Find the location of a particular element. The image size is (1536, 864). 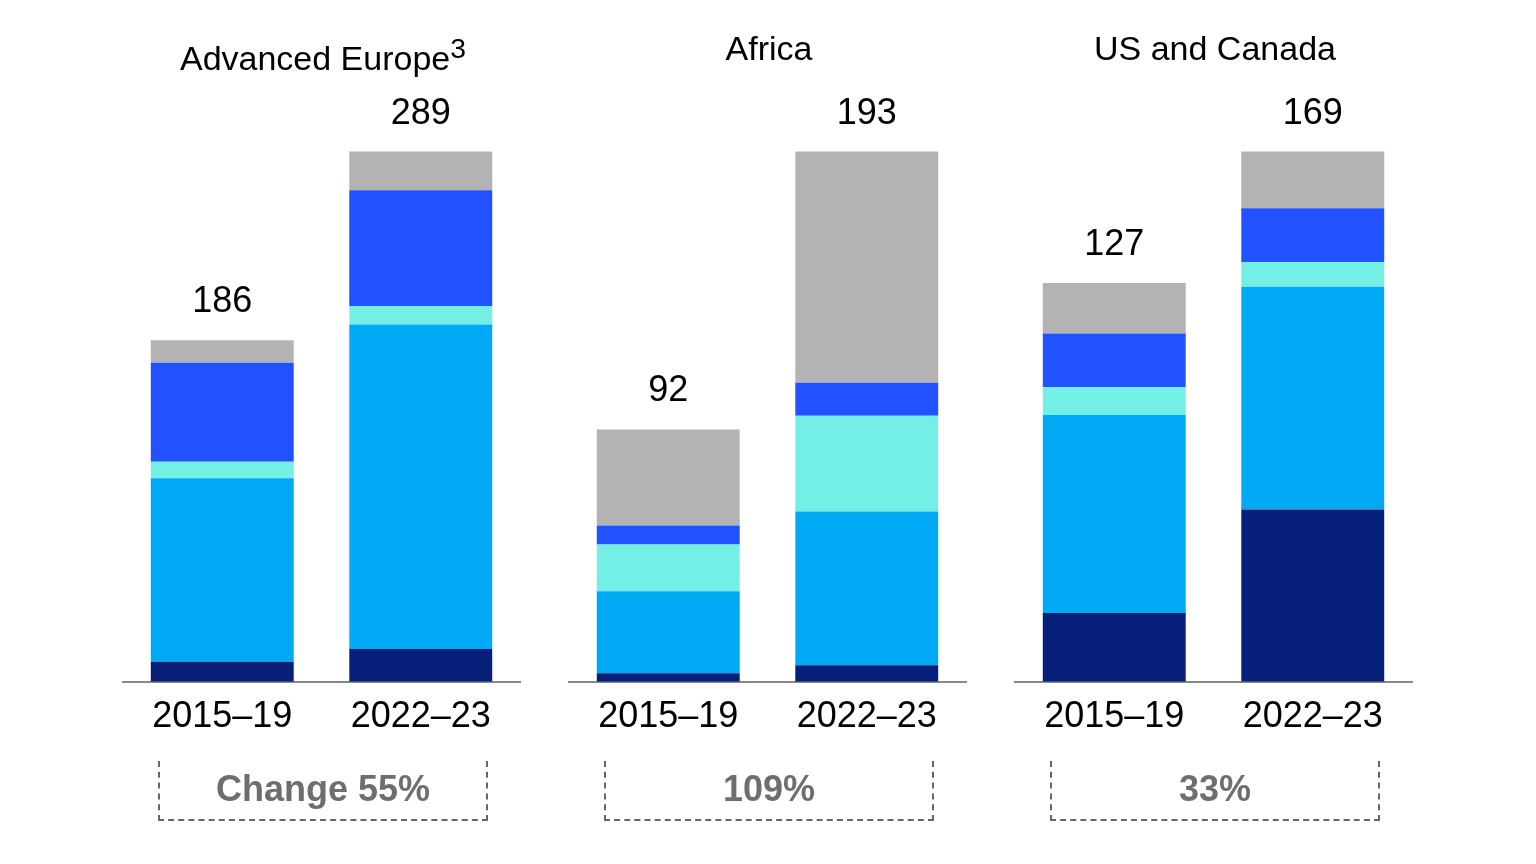

chart-title: US and Canada is located at coordinates (1215, 48).